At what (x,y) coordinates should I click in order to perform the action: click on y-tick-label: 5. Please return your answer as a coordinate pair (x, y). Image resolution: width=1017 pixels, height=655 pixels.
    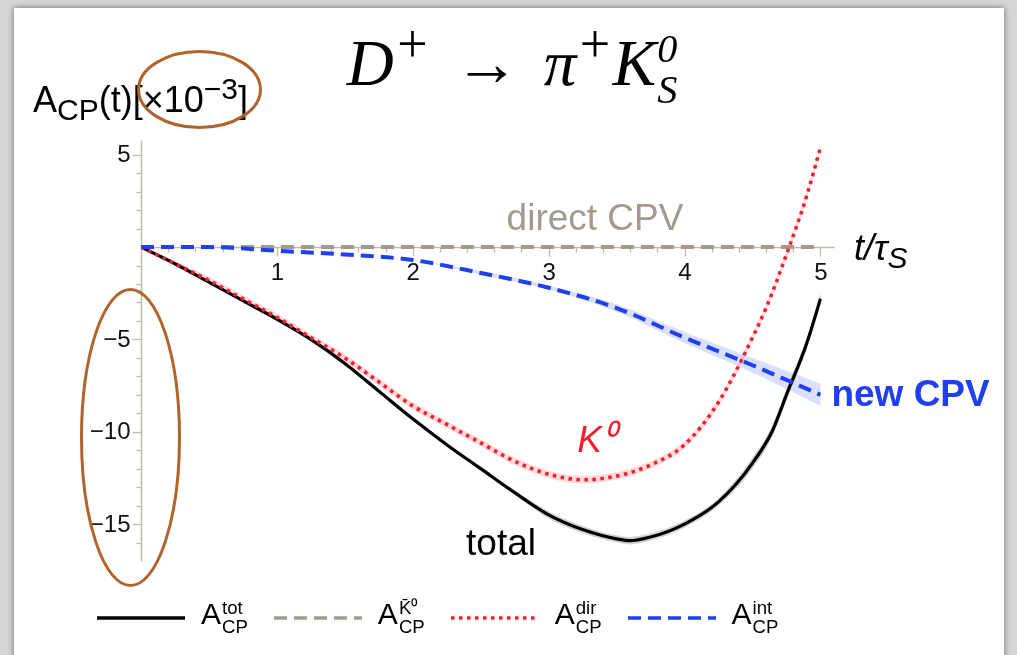
    Looking at the image, I should click on (124, 153).